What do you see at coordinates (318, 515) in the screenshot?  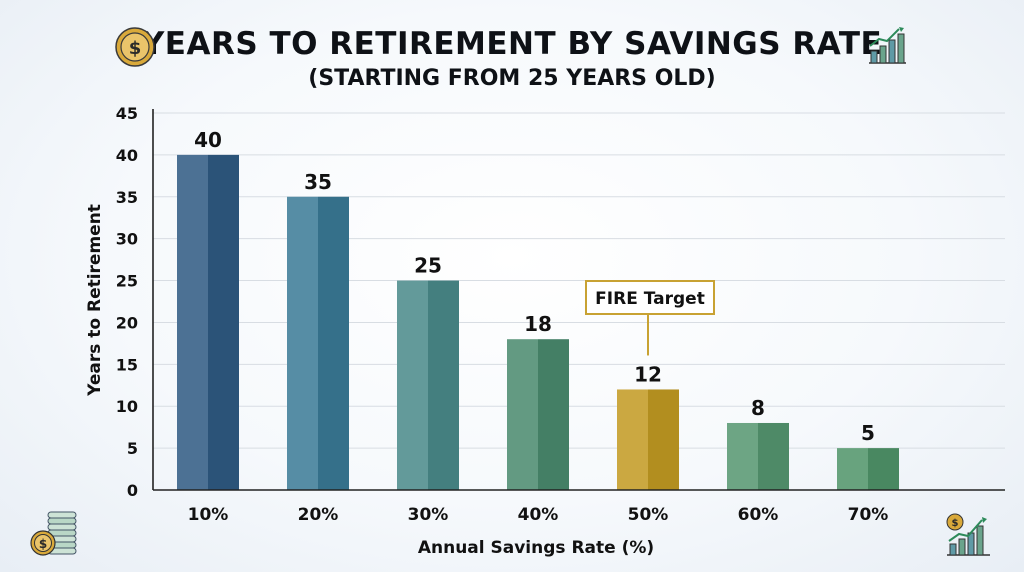 I see `x-tick-label: 20%` at bounding box center [318, 515].